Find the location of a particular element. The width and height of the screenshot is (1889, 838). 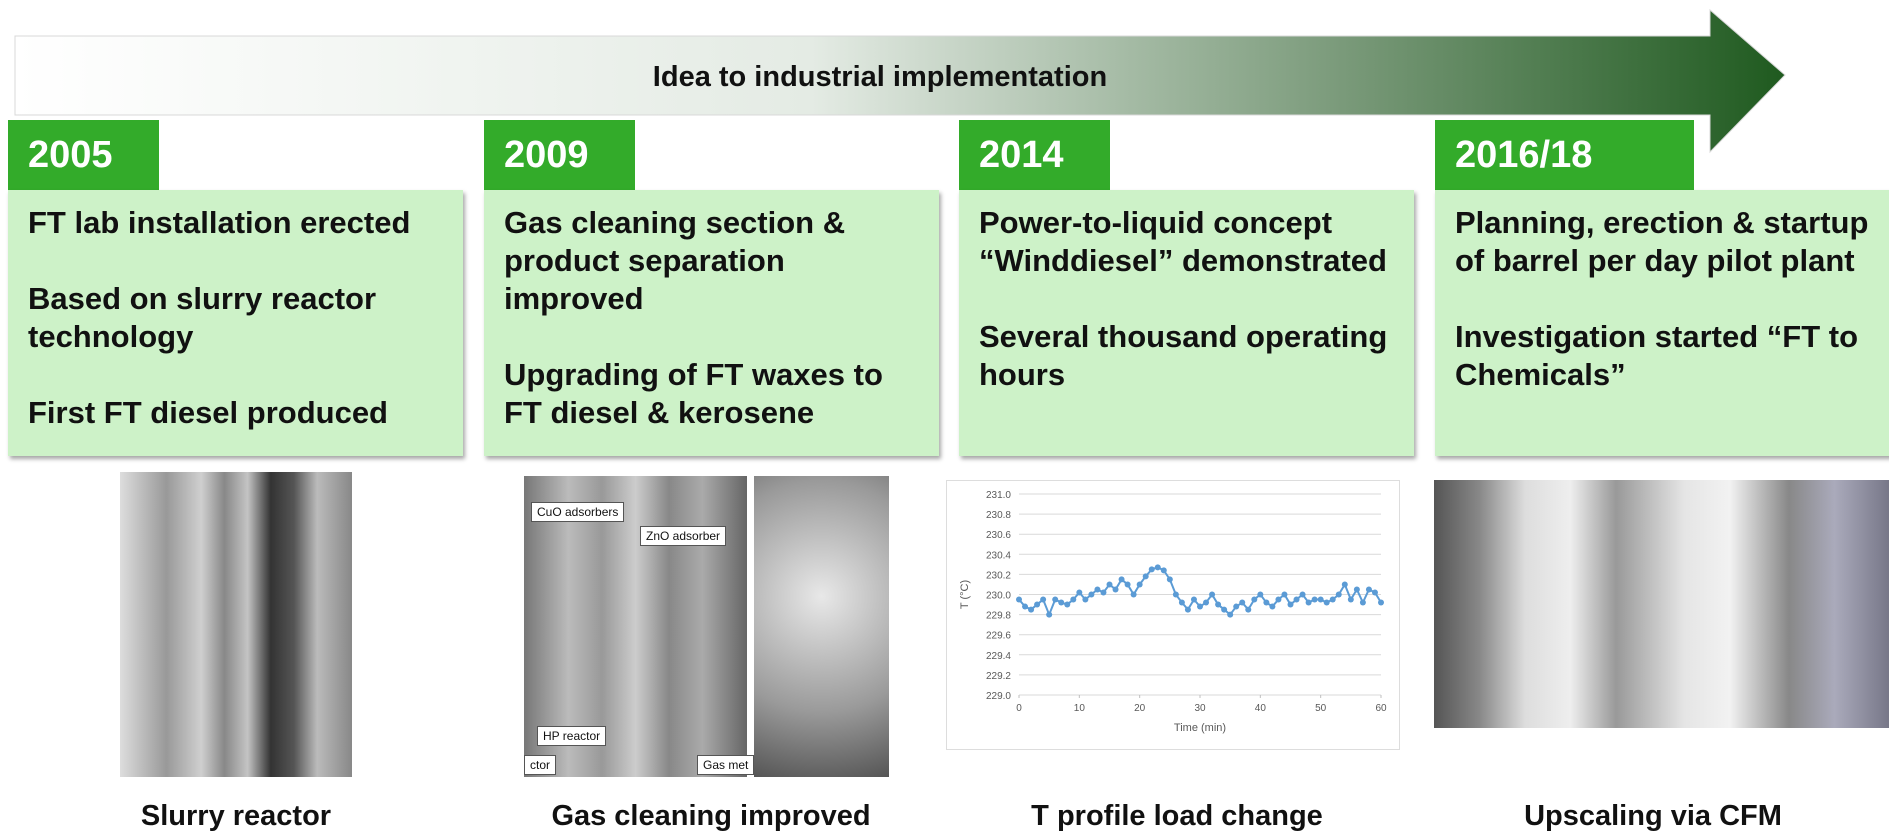

x-tick-label: 30 is located at coordinates (1200, 708).